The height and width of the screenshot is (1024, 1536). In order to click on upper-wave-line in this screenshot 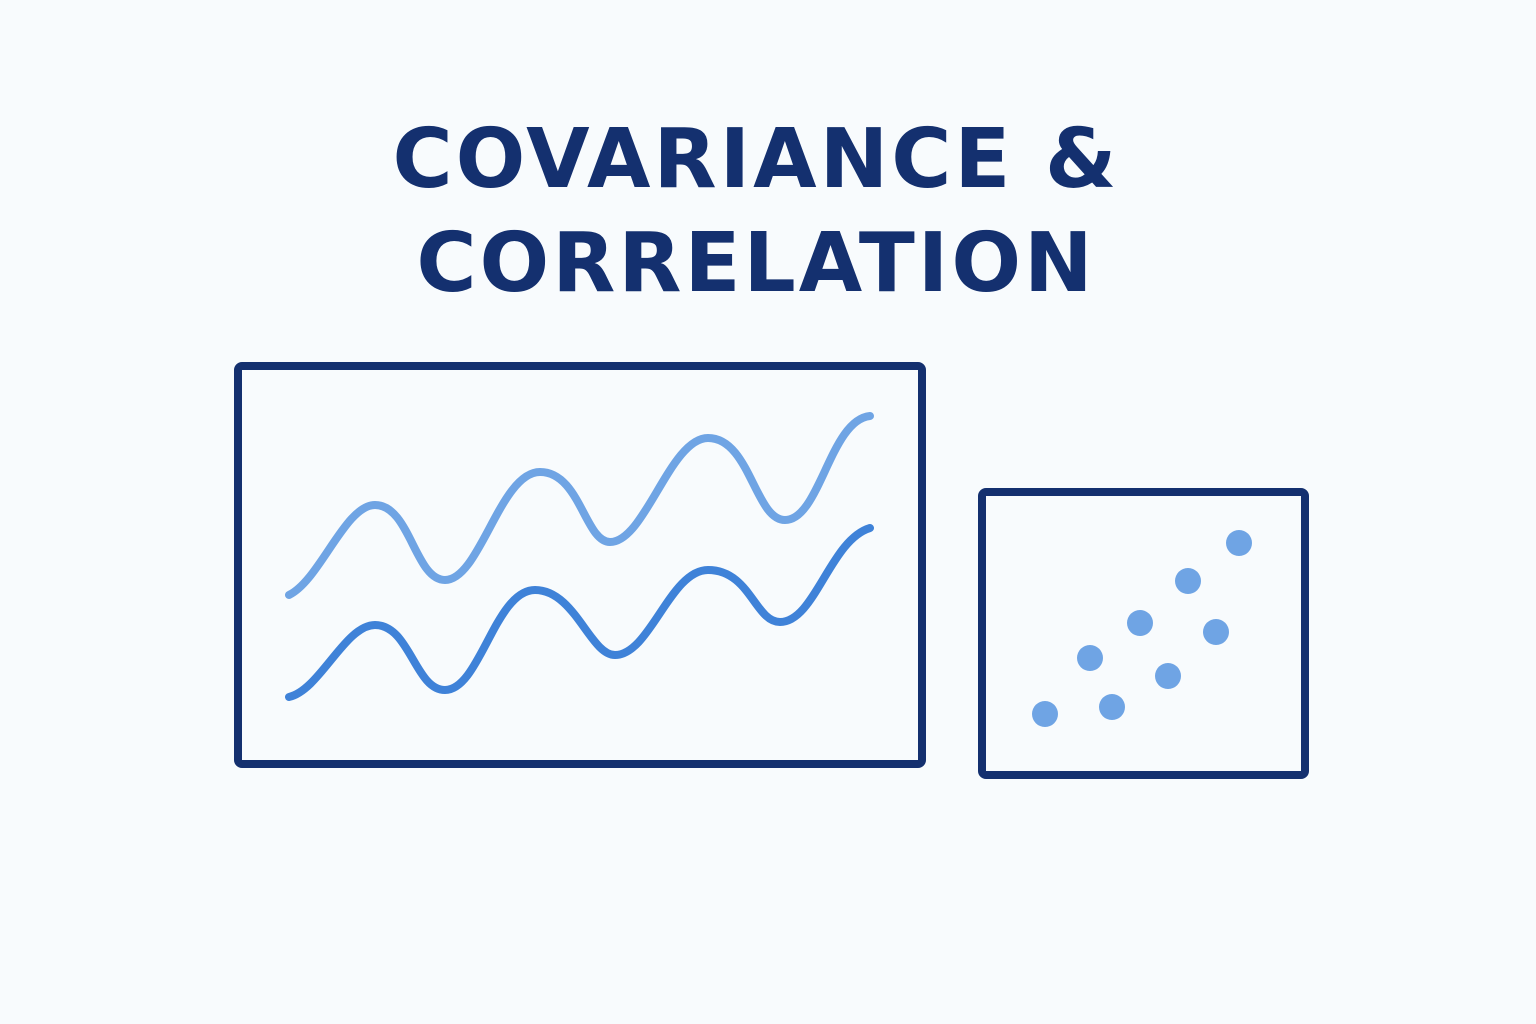, I will do `click(579, 505)`.